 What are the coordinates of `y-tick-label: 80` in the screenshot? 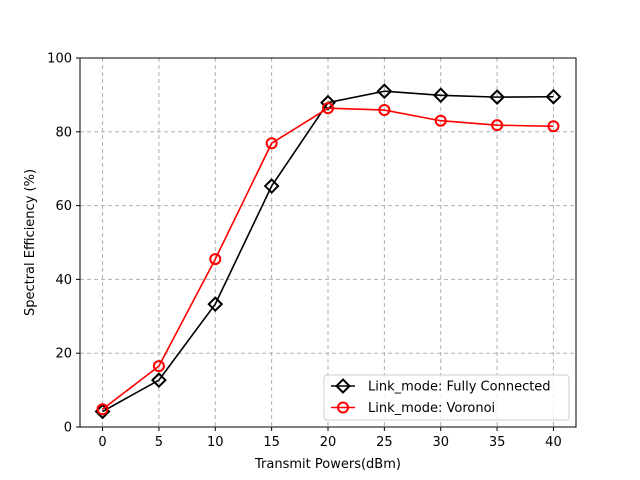 It's located at (63, 132).